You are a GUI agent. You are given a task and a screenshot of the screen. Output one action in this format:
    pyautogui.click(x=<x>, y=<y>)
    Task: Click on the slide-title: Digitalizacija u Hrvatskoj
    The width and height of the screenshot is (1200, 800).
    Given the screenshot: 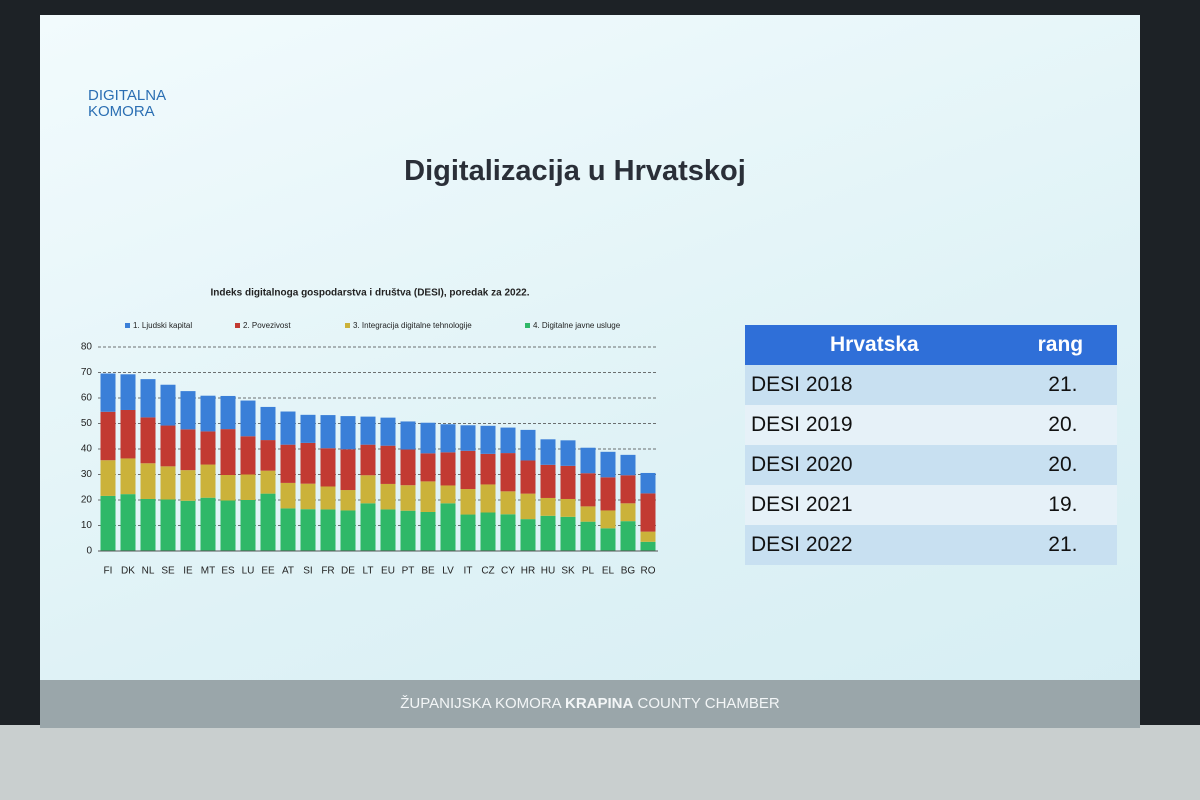 What is the action you would take?
    pyautogui.click(x=575, y=171)
    